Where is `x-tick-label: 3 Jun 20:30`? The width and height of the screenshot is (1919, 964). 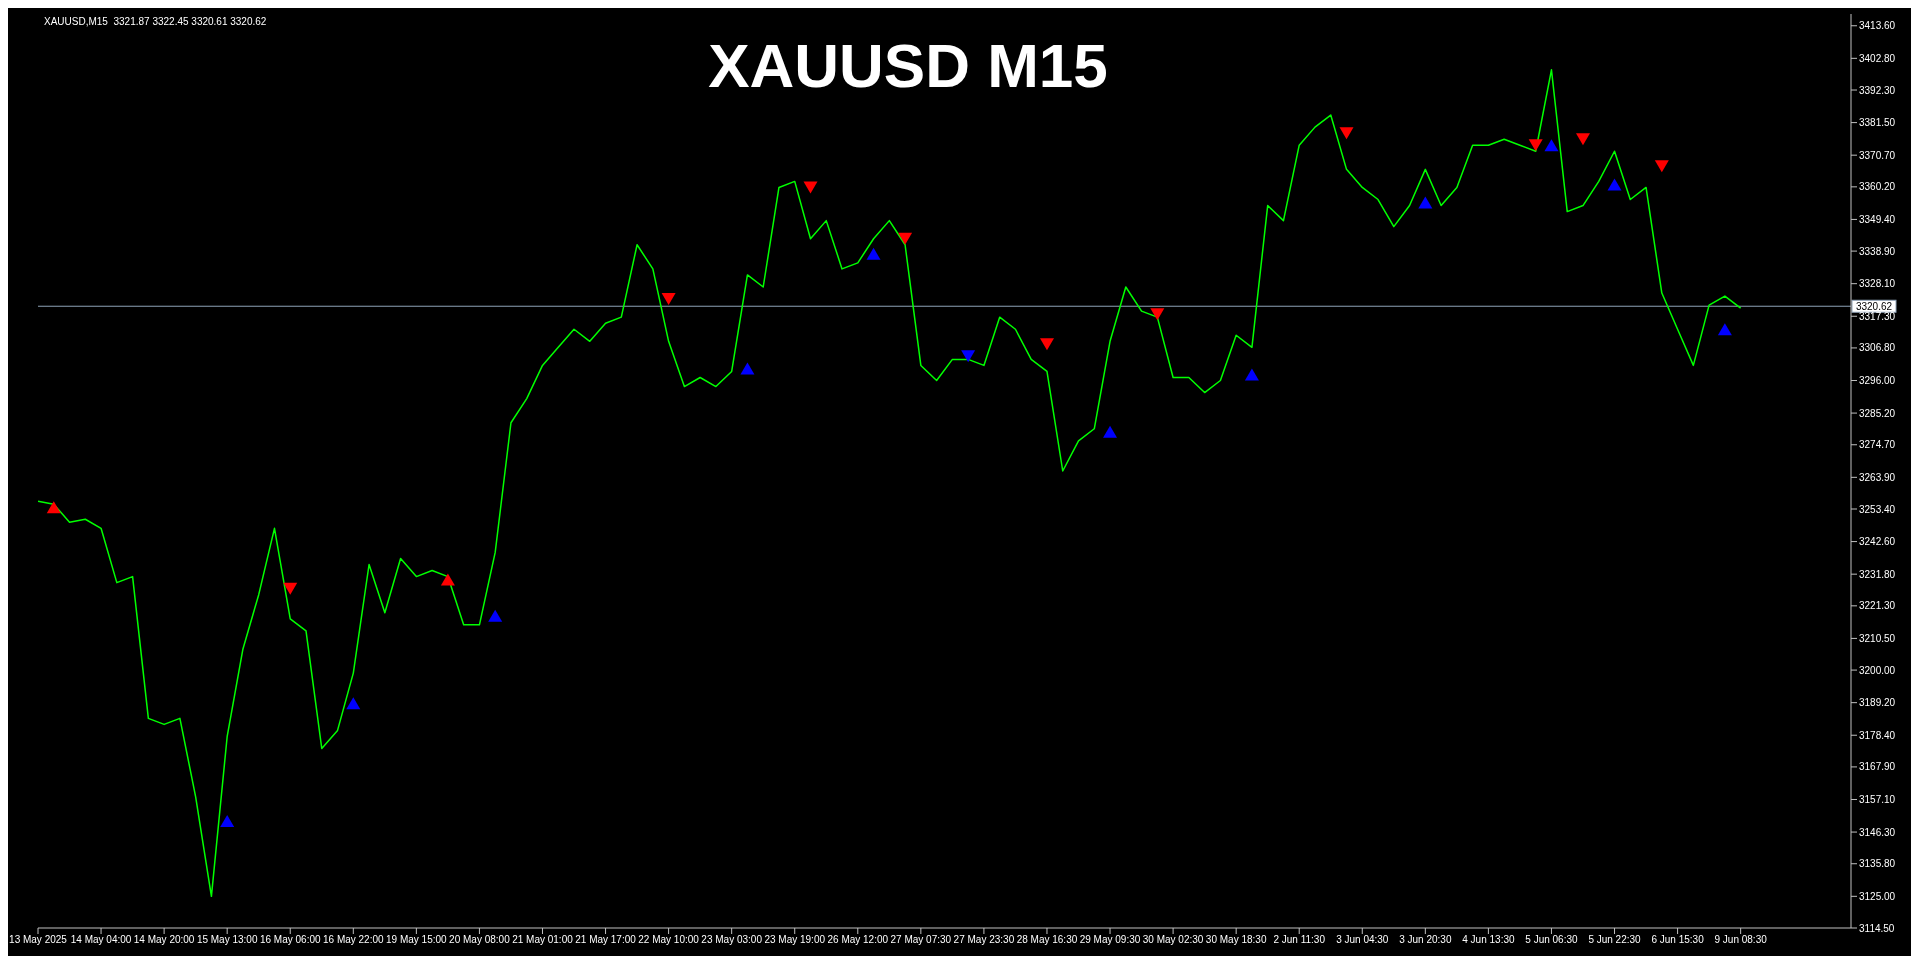
x-tick-label: 3 Jun 20:30 is located at coordinates (1425, 940).